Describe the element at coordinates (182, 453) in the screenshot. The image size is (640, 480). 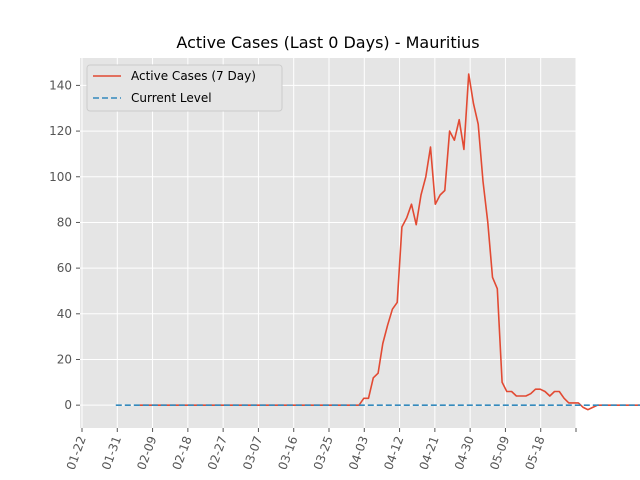
I see `x-tick-label: 02-18` at that location.